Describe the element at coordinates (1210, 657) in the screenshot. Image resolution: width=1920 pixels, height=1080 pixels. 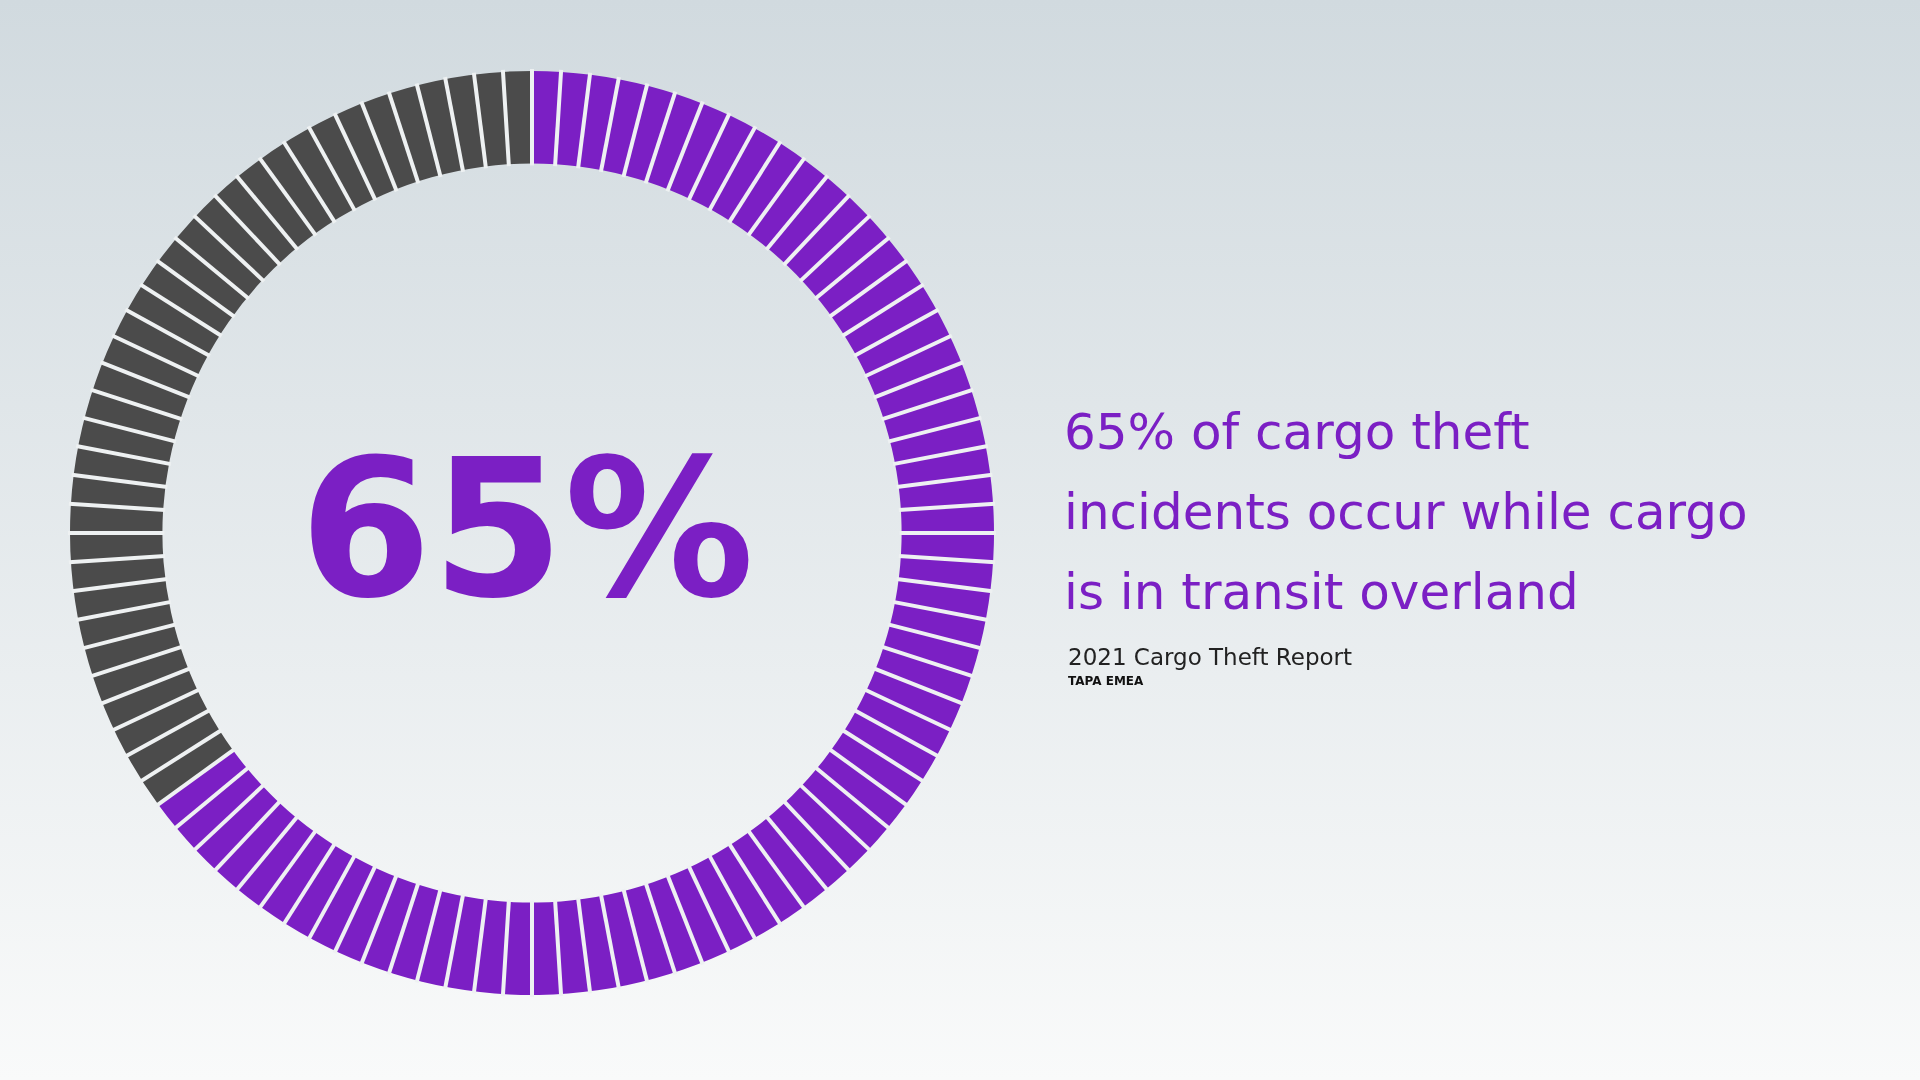
I see `text: 2021 Cargo Theft Report` at that location.